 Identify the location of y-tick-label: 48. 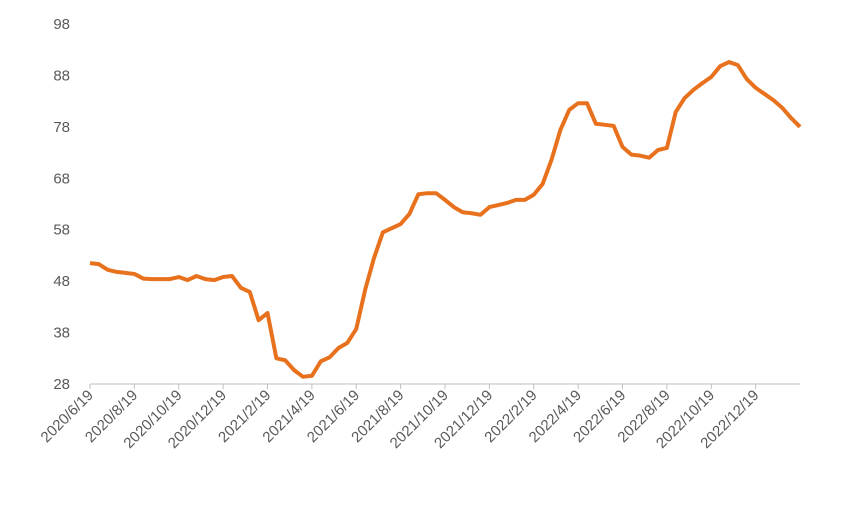
(61, 281).